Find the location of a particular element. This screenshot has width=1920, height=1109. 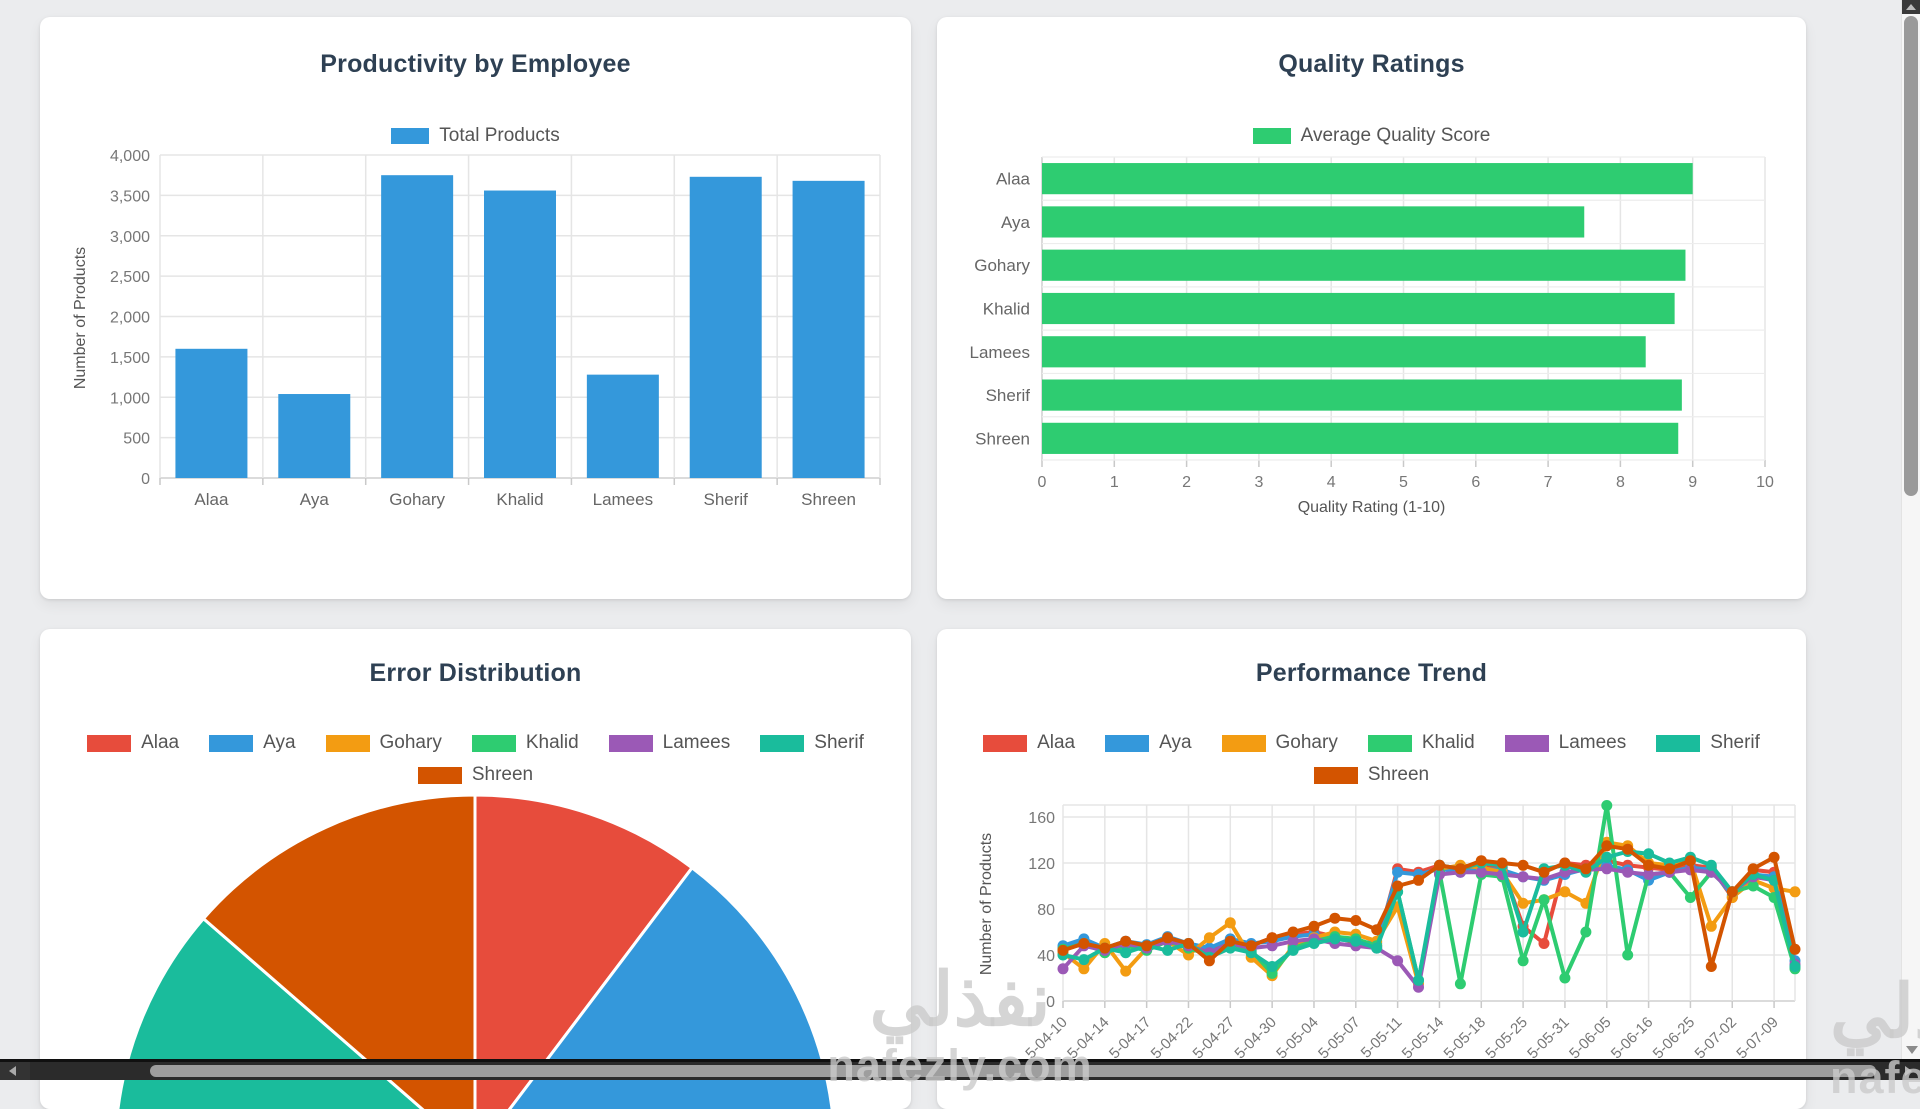

horizontal-scrollbar is located at coordinates (960, 1069).